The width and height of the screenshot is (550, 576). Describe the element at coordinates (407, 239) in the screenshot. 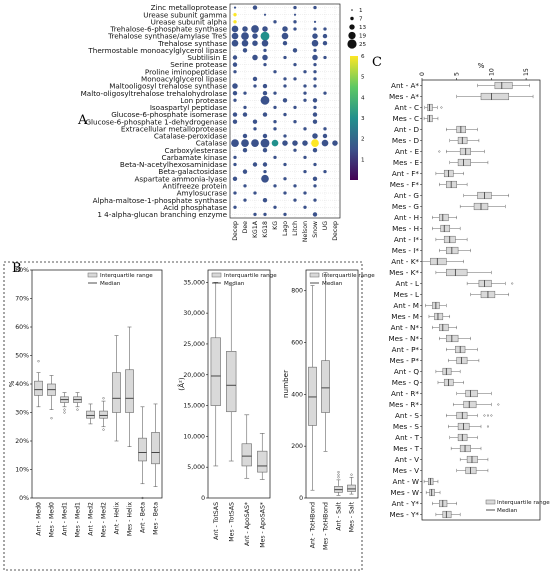

I see `category-label: Ant - I*` at that location.